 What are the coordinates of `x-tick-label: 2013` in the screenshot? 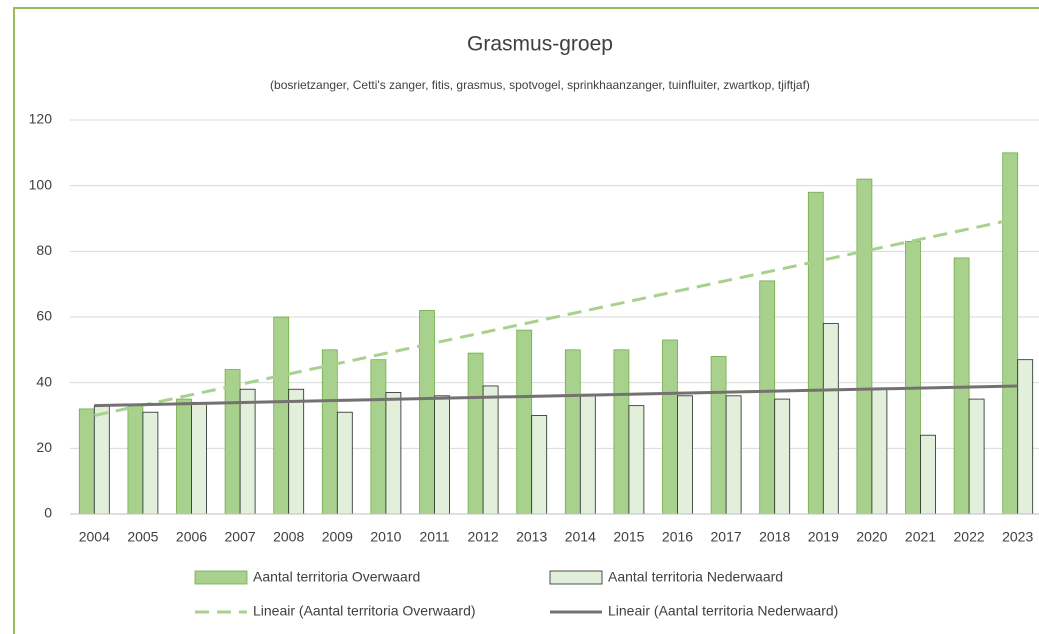 It's located at (531, 537).